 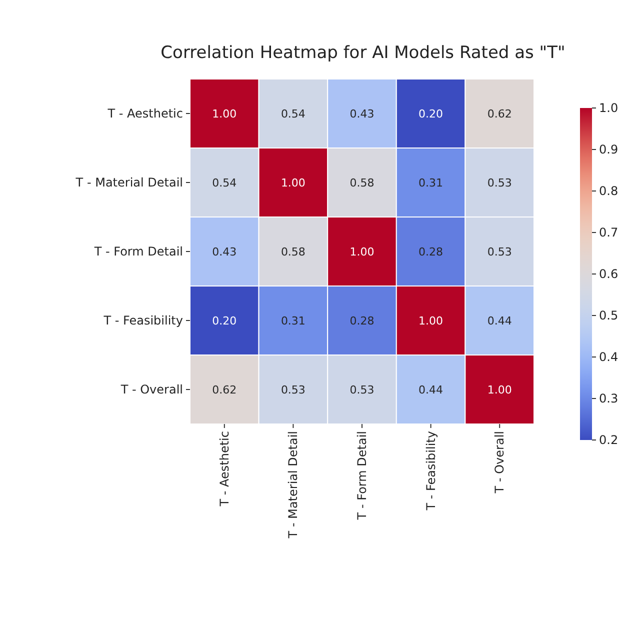 What do you see at coordinates (431, 471) in the screenshot?
I see `x-tick-label: T - Feasibility` at bounding box center [431, 471].